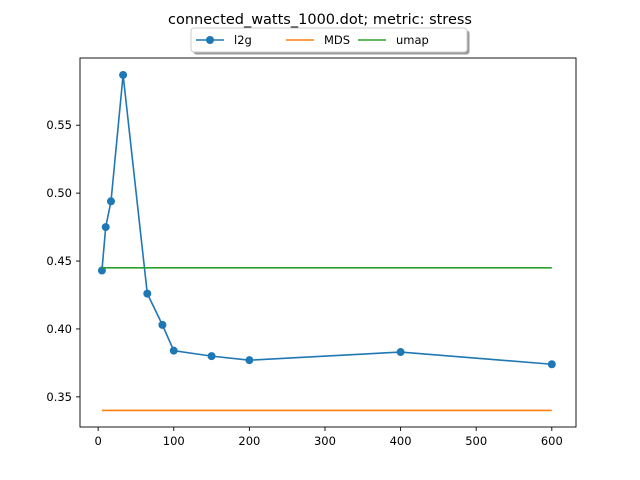  I want to click on chart-title: connected_watts_1000.dot; metric: stress, so click(320, 20).